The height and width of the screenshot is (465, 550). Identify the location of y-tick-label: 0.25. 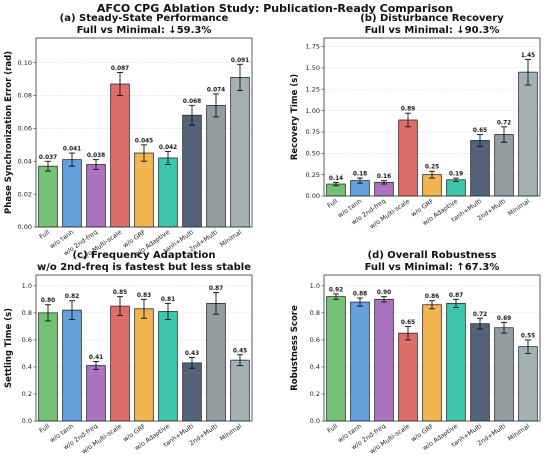
(313, 175).